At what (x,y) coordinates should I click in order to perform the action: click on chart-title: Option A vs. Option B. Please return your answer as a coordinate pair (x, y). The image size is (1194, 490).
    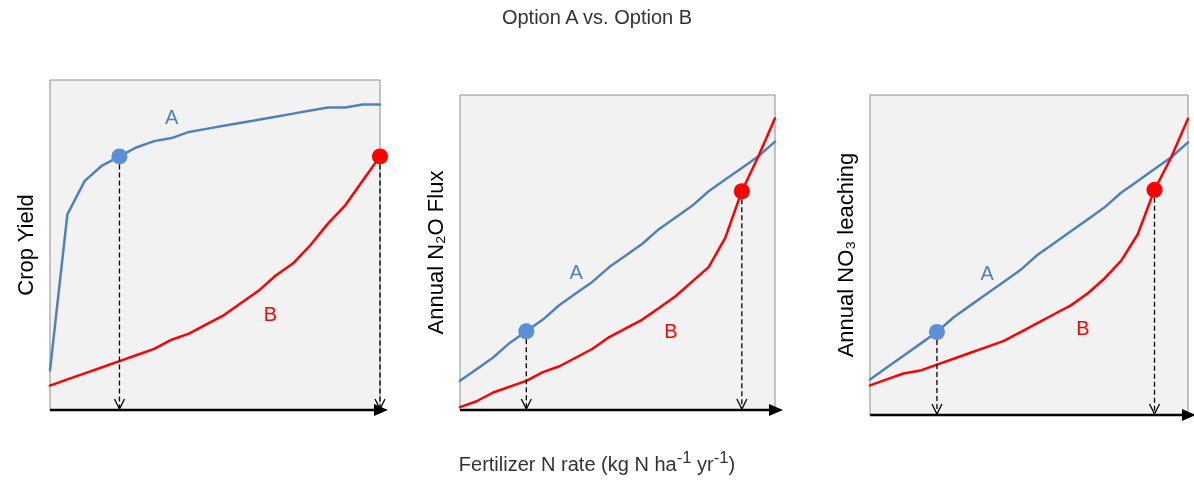
    Looking at the image, I should click on (597, 17).